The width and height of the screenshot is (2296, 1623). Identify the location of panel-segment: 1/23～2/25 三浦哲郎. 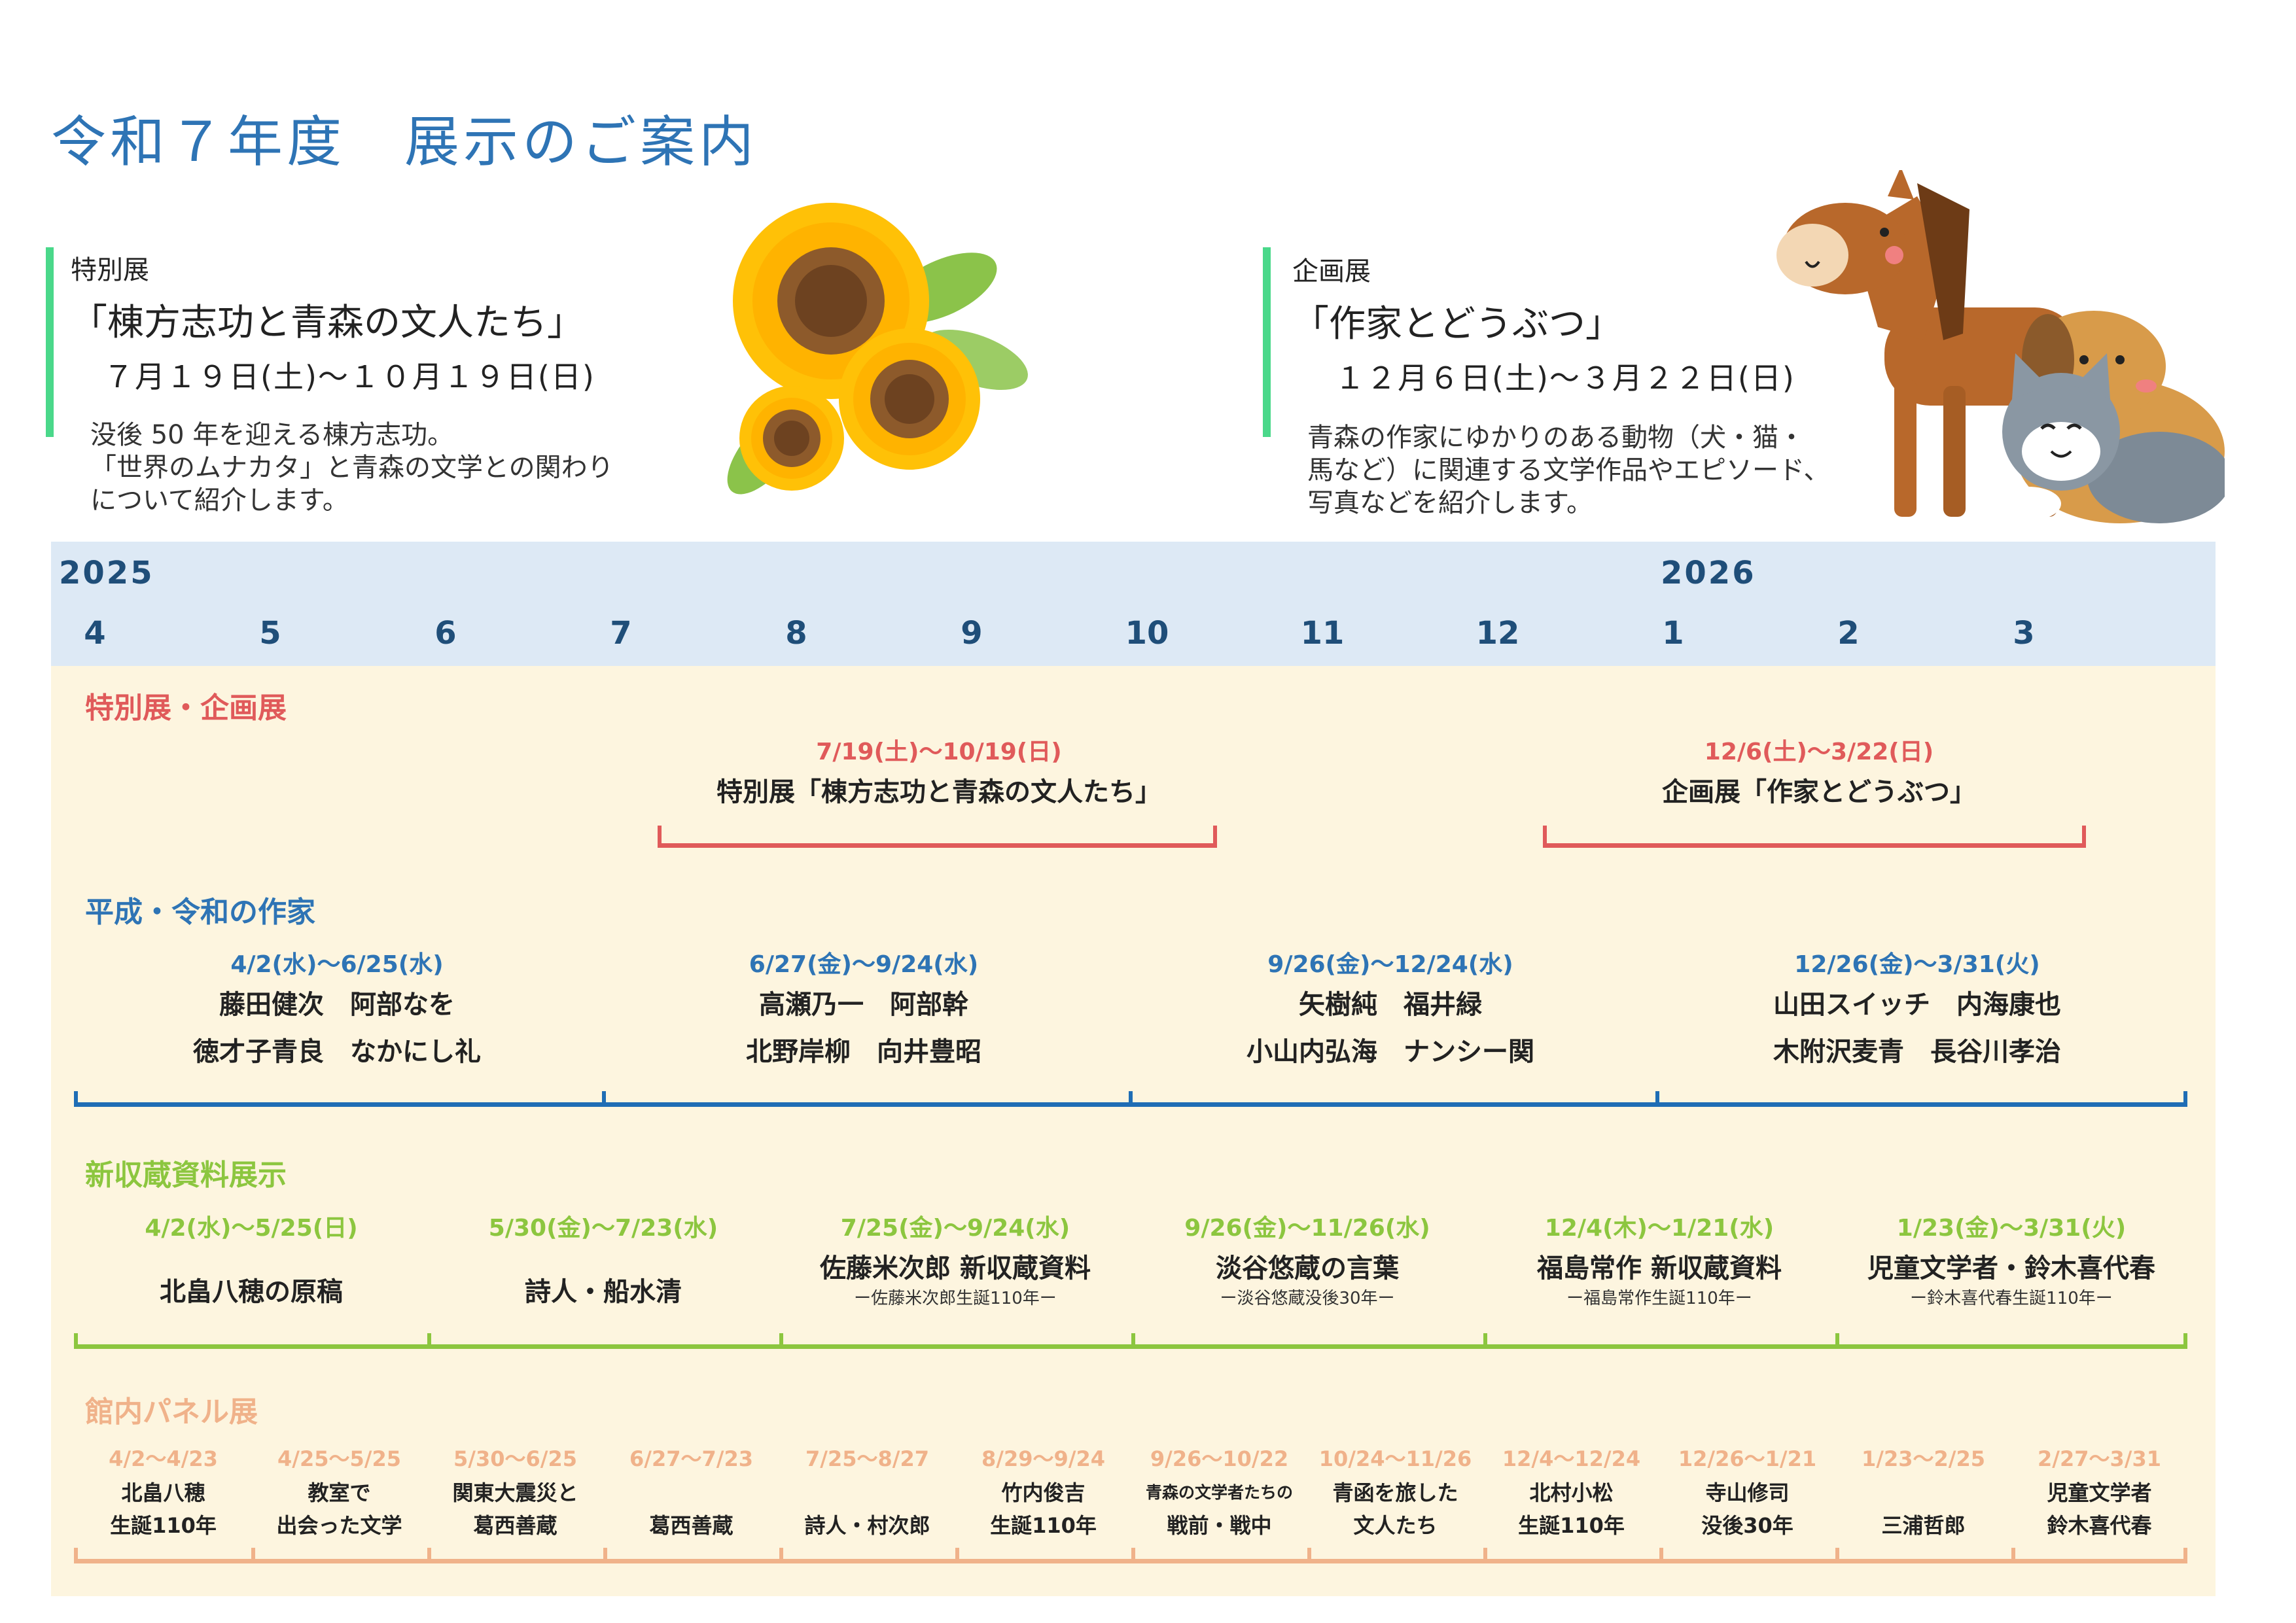
(1923, 1492).